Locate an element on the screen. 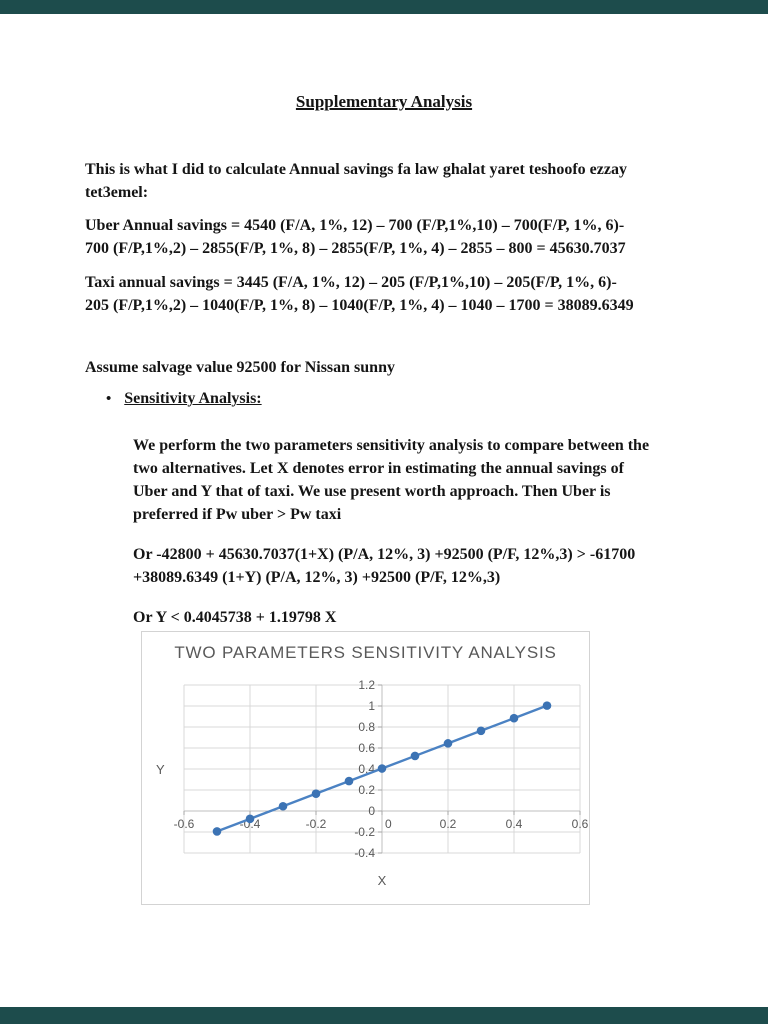 This screenshot has height=1024, width=768. x-tick-label: 0.6 is located at coordinates (580, 824).